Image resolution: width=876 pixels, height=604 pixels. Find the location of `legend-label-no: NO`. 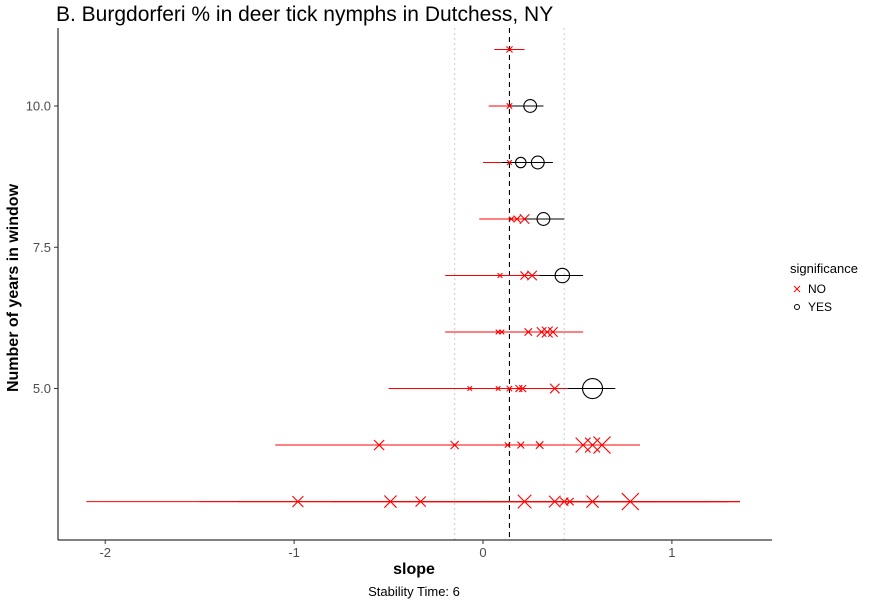

legend-label-no: NO is located at coordinates (817, 289).